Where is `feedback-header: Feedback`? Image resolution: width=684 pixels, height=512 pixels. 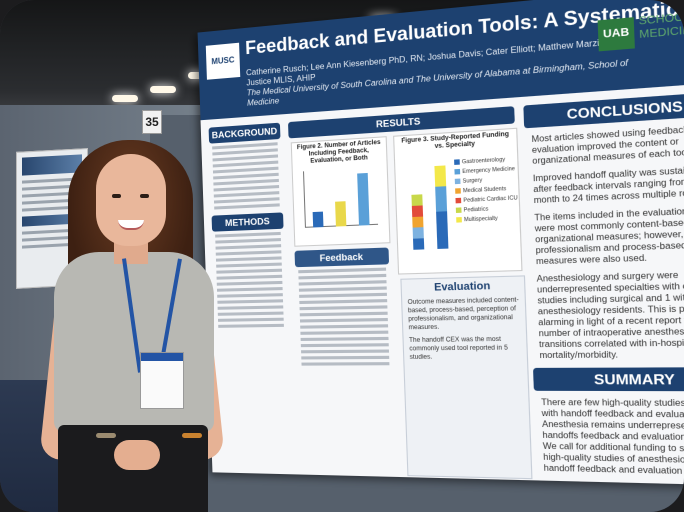
feedback-header: Feedback is located at coordinates (342, 257).